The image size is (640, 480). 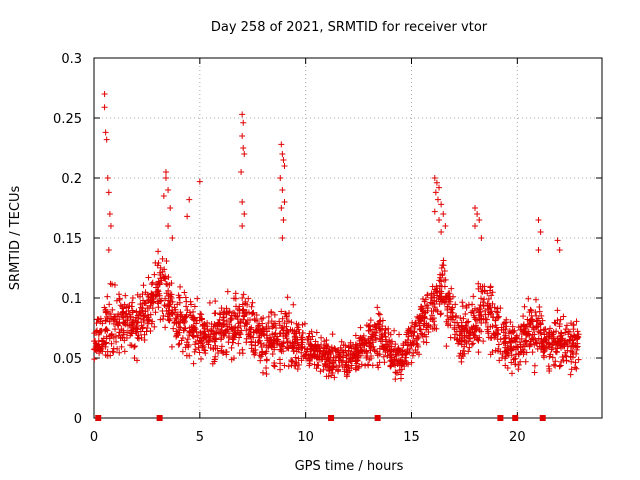 What do you see at coordinates (78, 419) in the screenshot?
I see `y-tick-label: 0` at bounding box center [78, 419].